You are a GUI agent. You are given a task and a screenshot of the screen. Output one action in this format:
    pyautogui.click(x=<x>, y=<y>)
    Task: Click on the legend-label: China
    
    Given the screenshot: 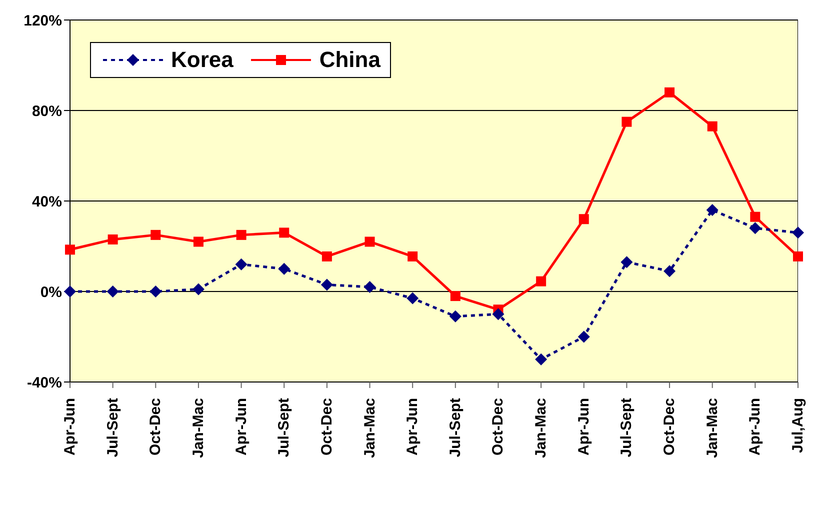 What is the action you would take?
    pyautogui.click(x=349, y=60)
    